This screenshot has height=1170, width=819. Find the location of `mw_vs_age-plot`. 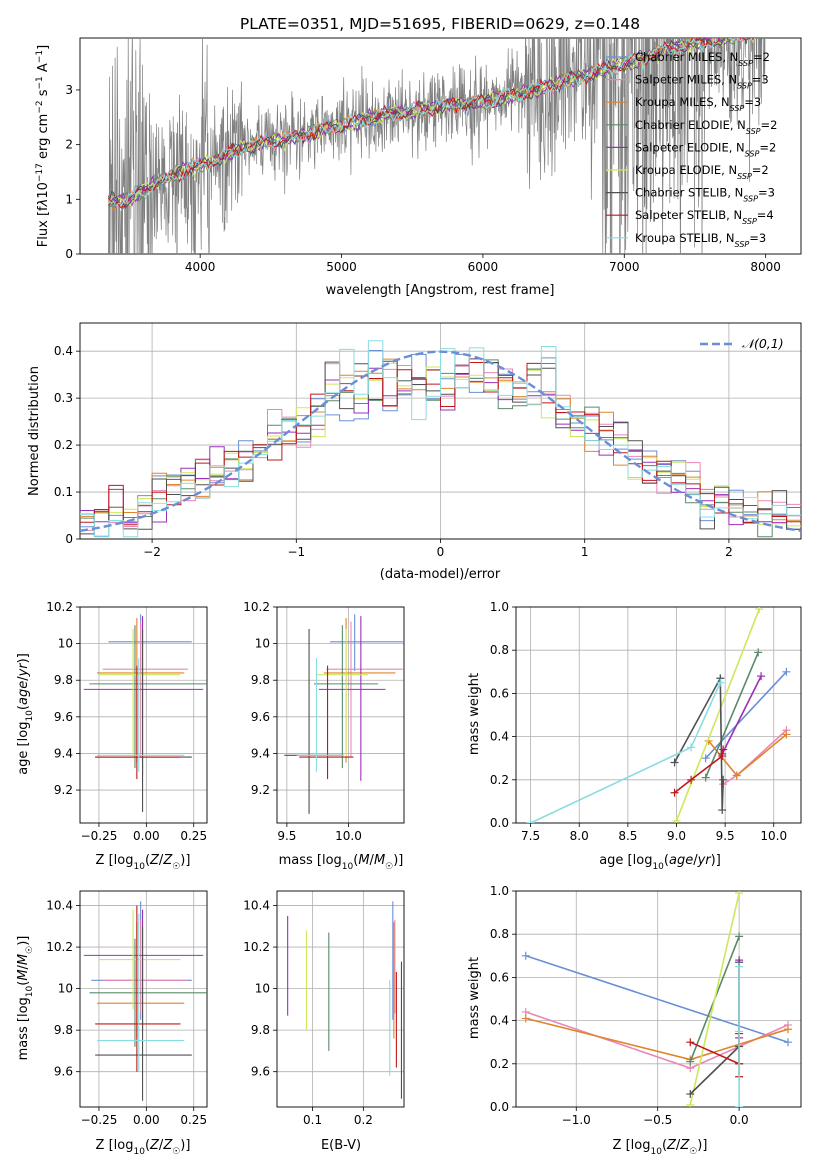

mw_vs_age-plot is located at coordinates (658, 715).